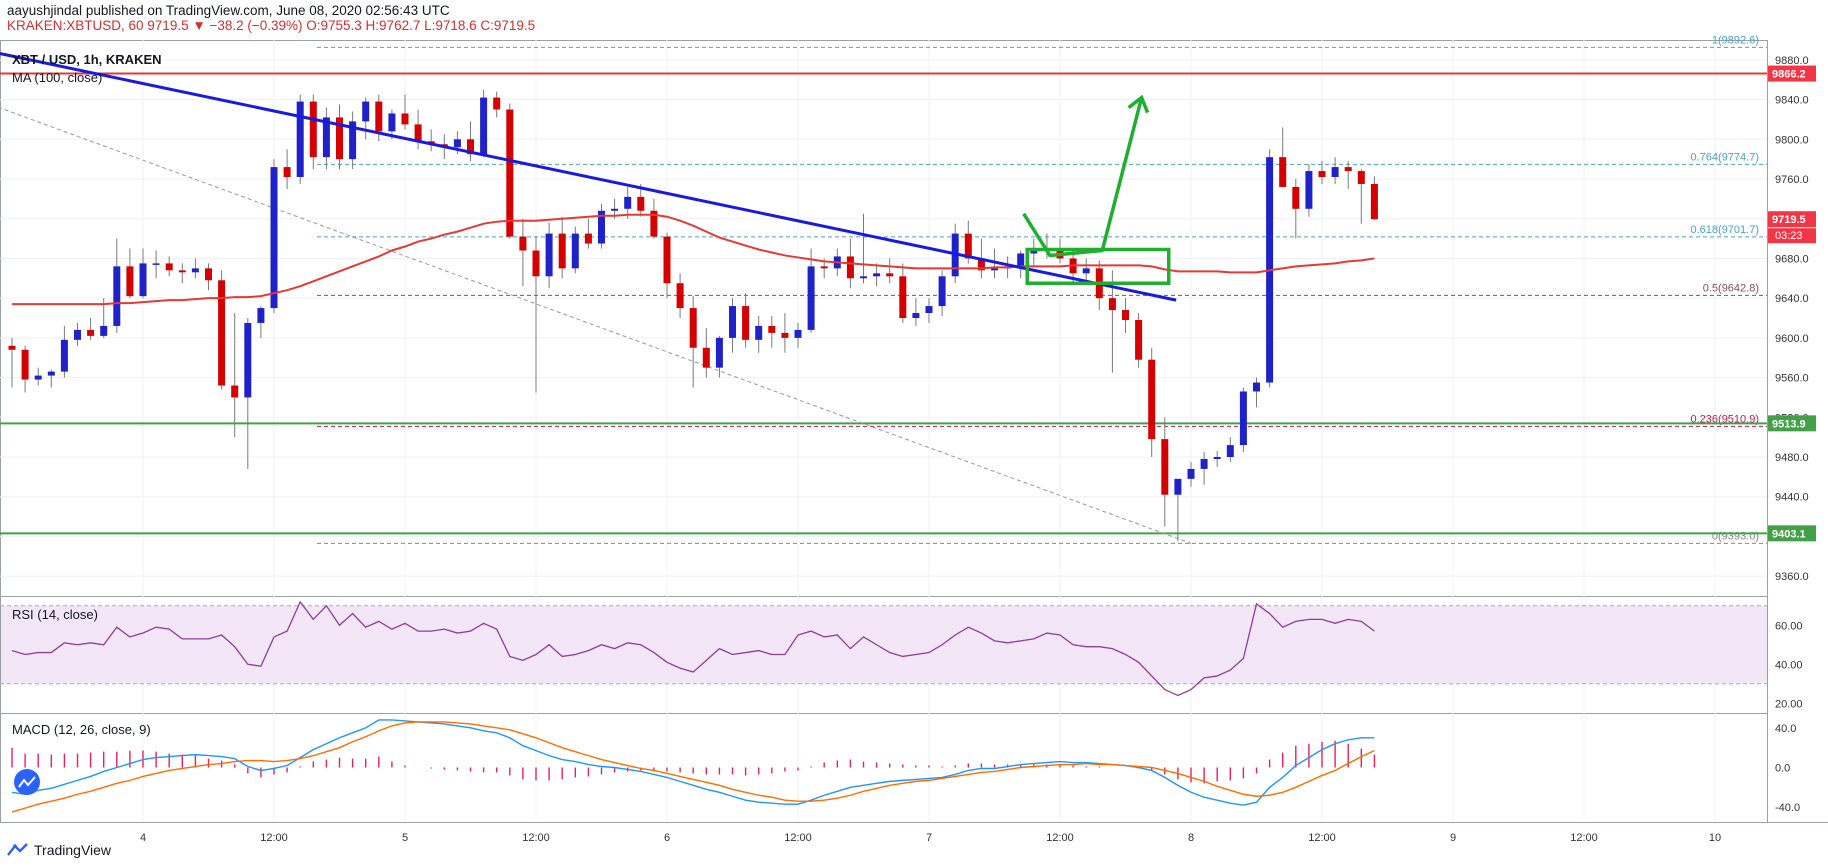  What do you see at coordinates (57, 77) in the screenshot?
I see `ma-legend: MA (100, close)` at bounding box center [57, 77].